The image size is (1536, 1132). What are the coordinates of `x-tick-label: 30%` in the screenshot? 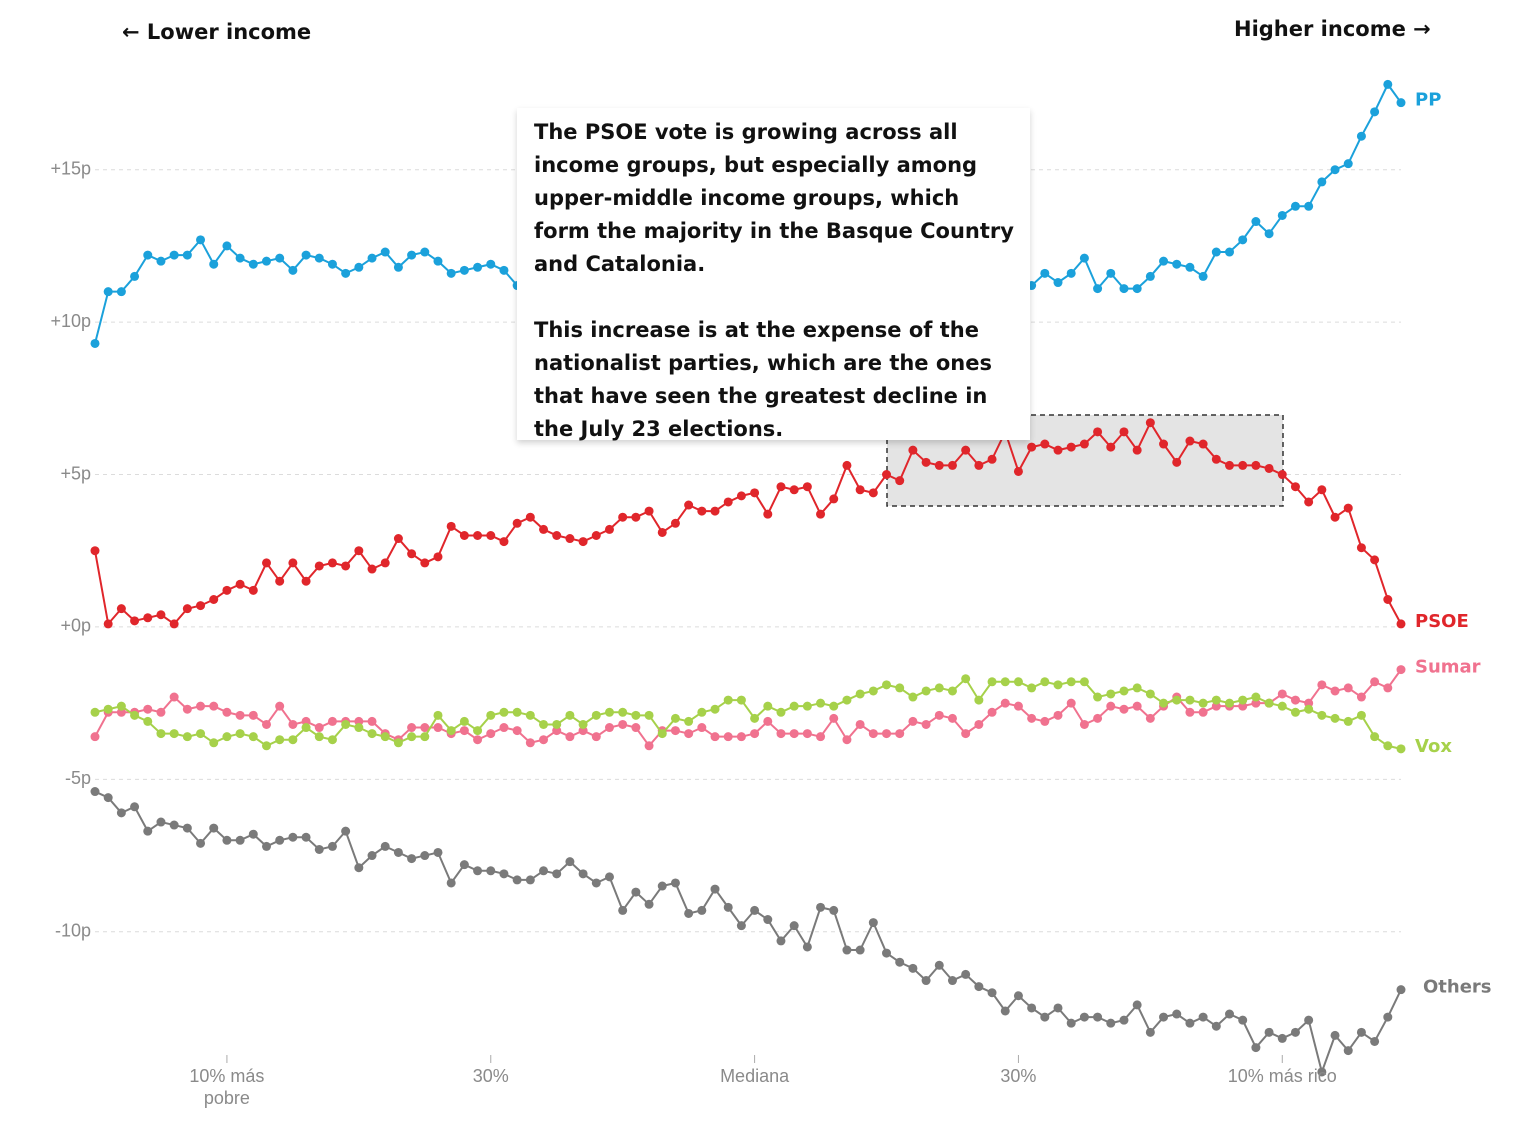 It's located at (1018, 1076).